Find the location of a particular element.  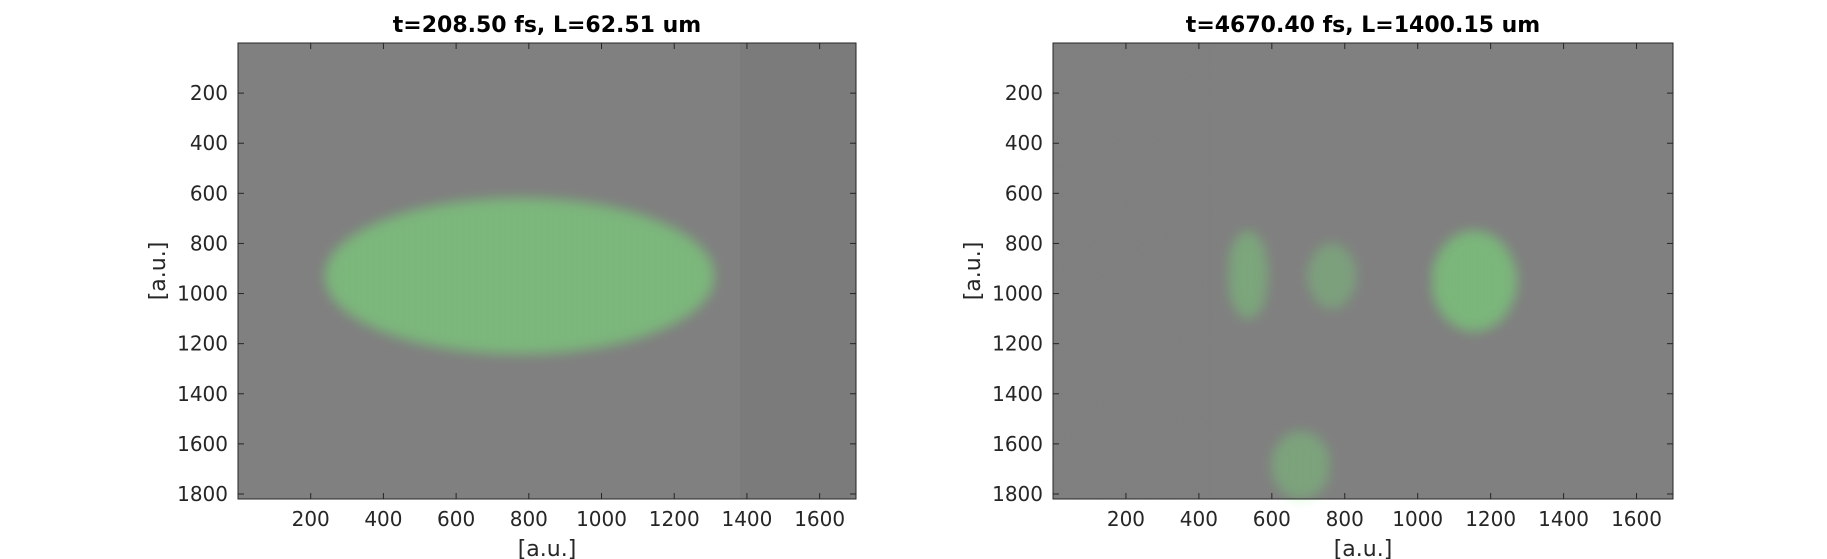

panel-2-xtick-label: 1400 is located at coordinates (1563, 519).